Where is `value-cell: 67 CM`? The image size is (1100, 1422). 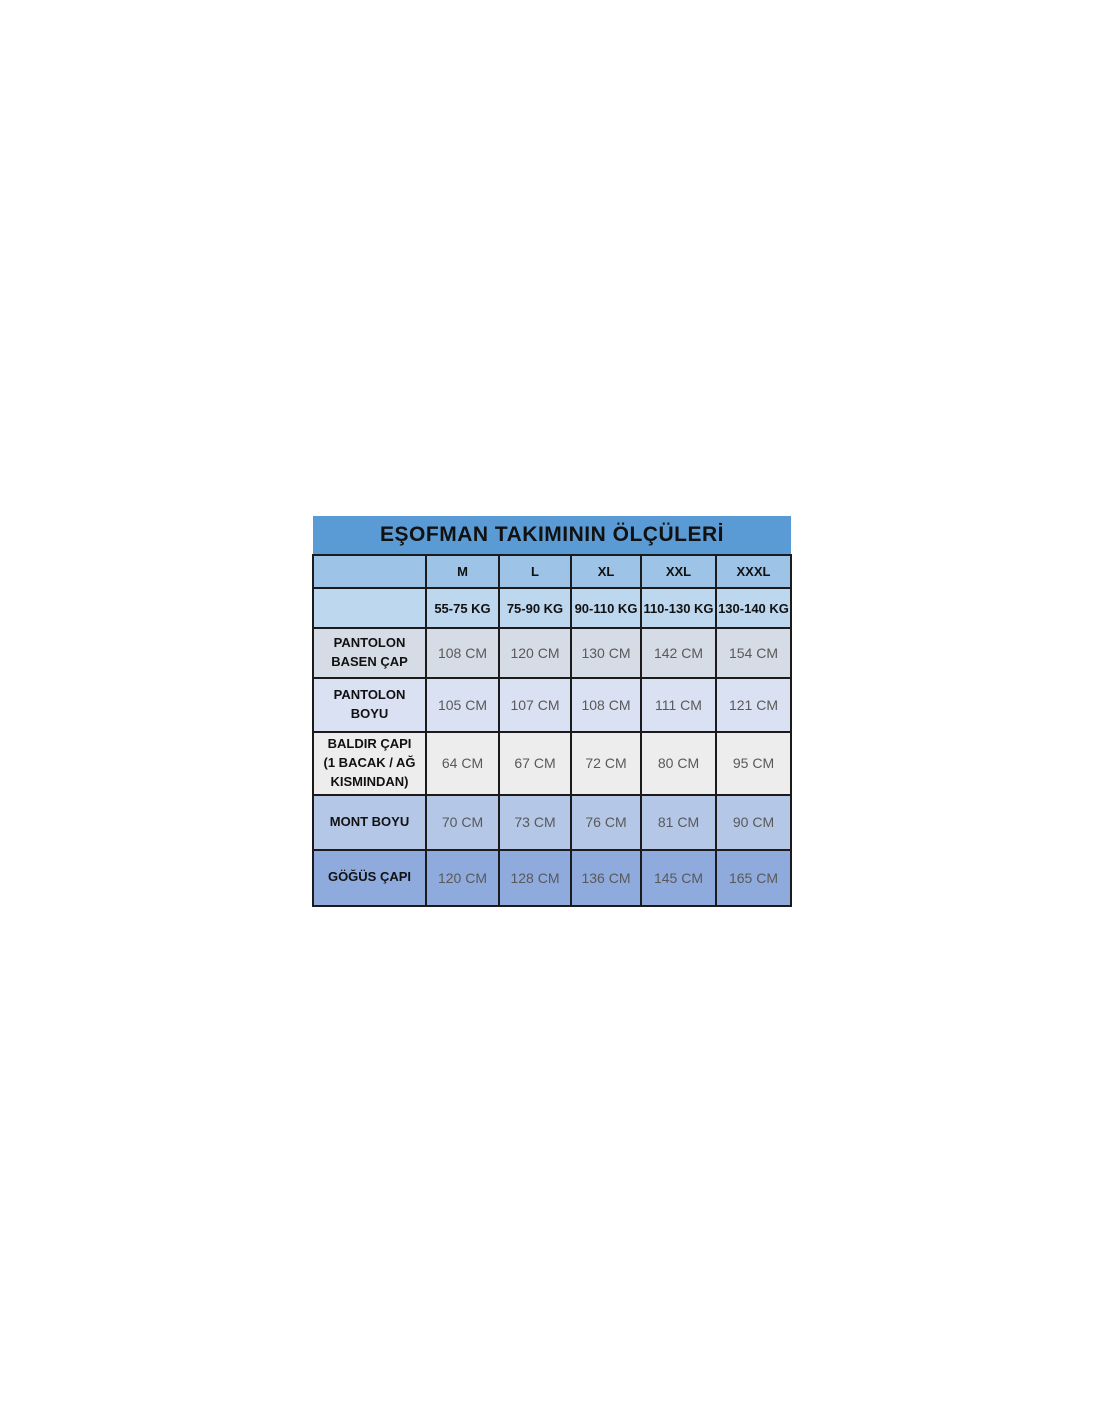 value-cell: 67 CM is located at coordinates (535, 763).